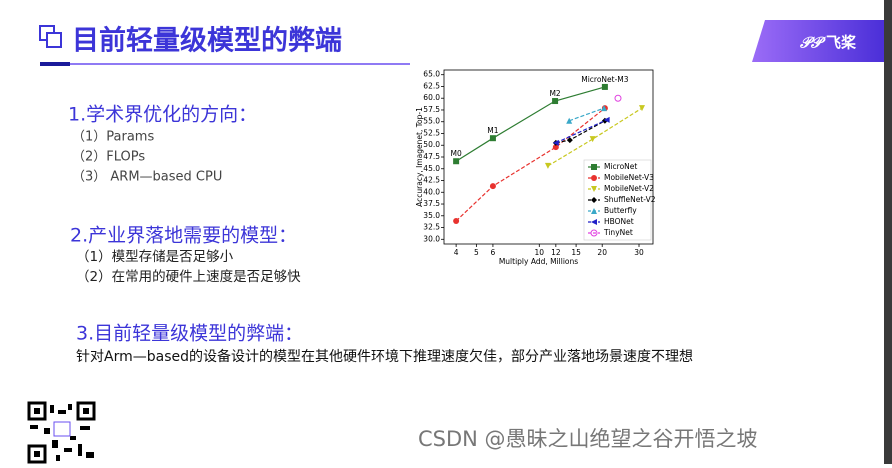 This screenshot has width=892, height=468. What do you see at coordinates (431, 74) in the screenshot?
I see `y-tick-label: 65.0` at bounding box center [431, 74].